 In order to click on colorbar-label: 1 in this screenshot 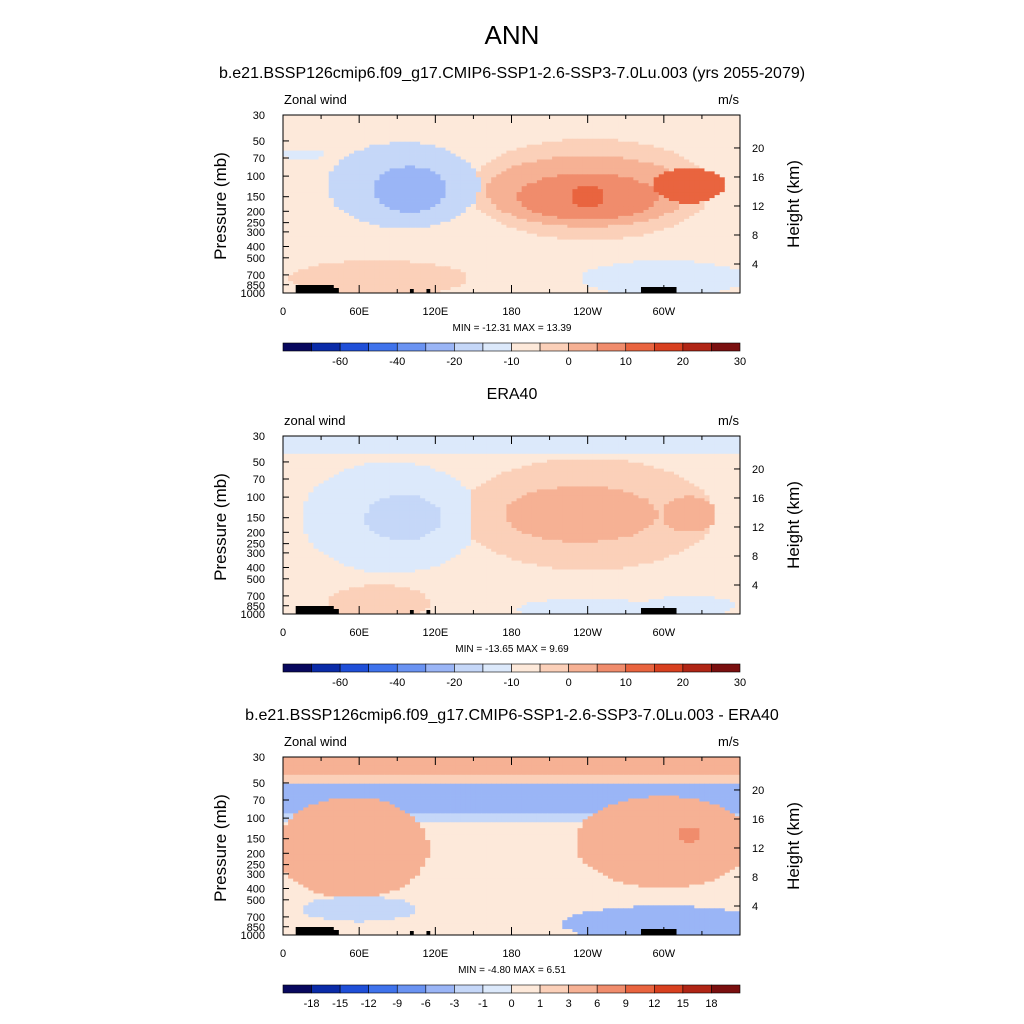, I will do `click(540, 1004)`.